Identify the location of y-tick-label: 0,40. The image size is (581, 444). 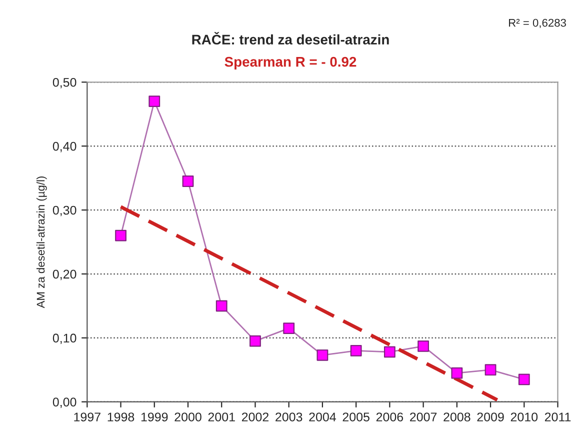
(64, 147).